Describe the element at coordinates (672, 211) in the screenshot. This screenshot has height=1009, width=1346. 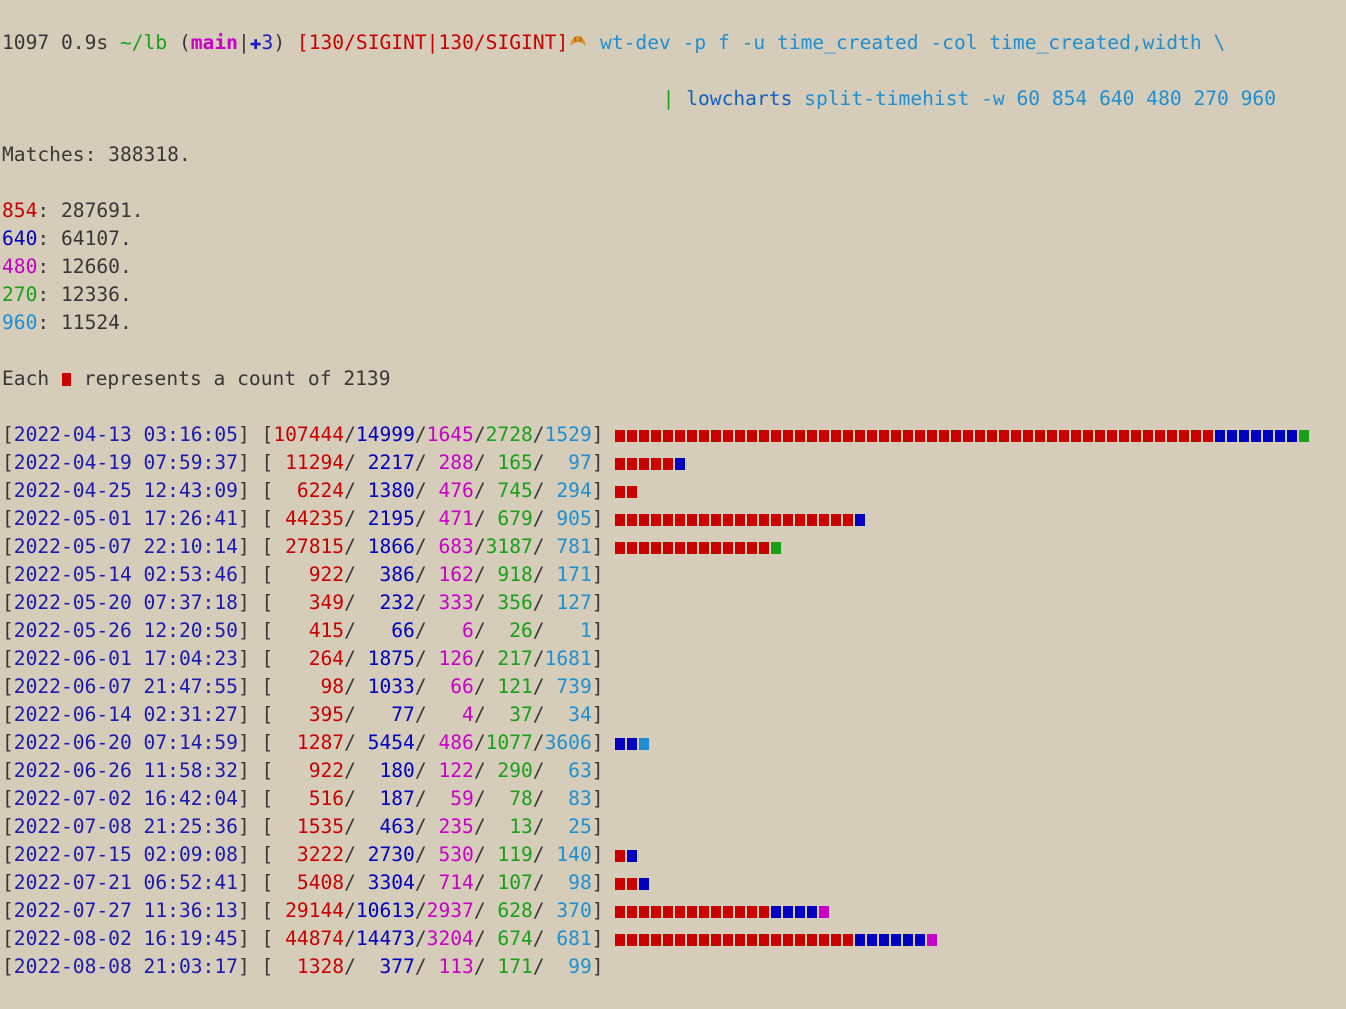
I see `total-line: 854: 287691.` at that location.